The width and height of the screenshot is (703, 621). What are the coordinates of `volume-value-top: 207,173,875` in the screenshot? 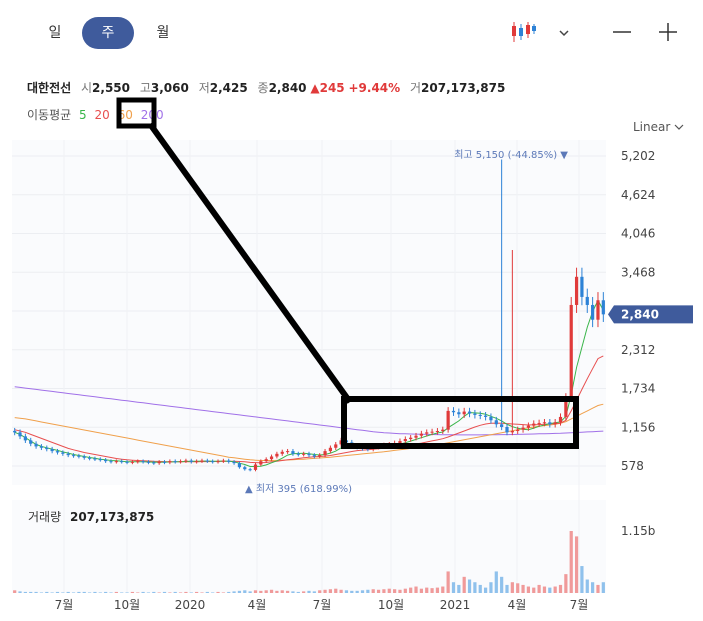 It's located at (463, 88).